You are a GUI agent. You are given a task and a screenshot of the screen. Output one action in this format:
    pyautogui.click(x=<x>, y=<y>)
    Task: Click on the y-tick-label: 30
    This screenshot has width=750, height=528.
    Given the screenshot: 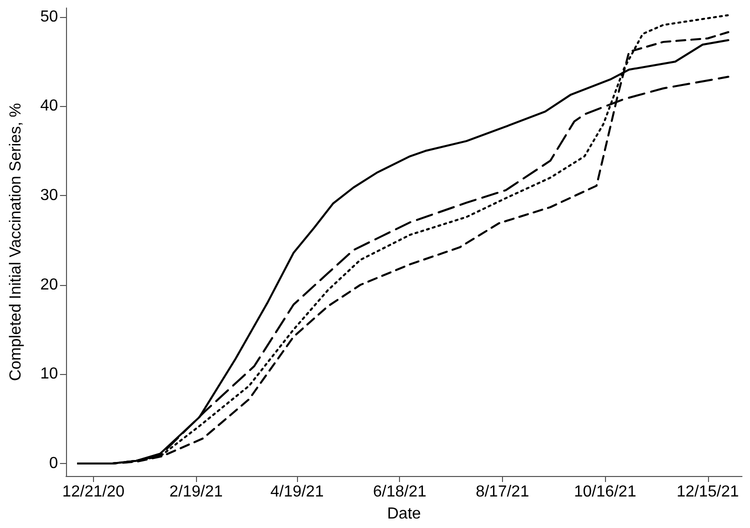 What is the action you would take?
    pyautogui.click(x=49, y=195)
    